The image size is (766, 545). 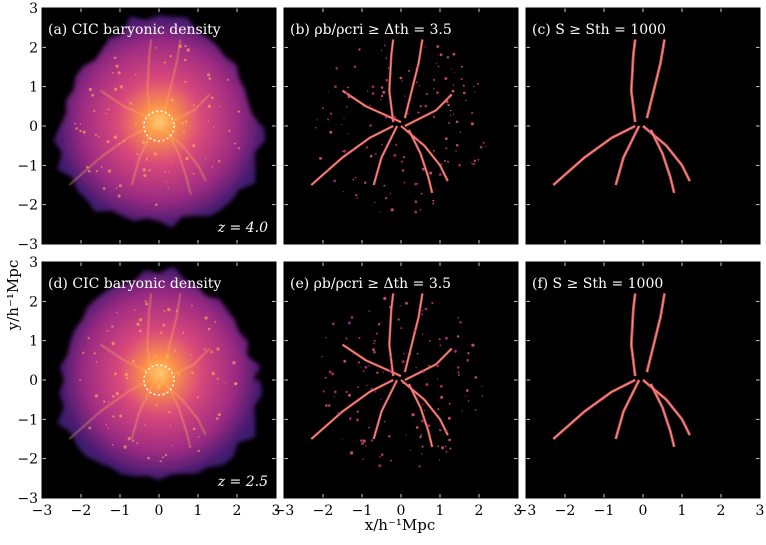 What do you see at coordinates (622, 116) in the screenshot?
I see `panel-image` at bounding box center [622, 116].